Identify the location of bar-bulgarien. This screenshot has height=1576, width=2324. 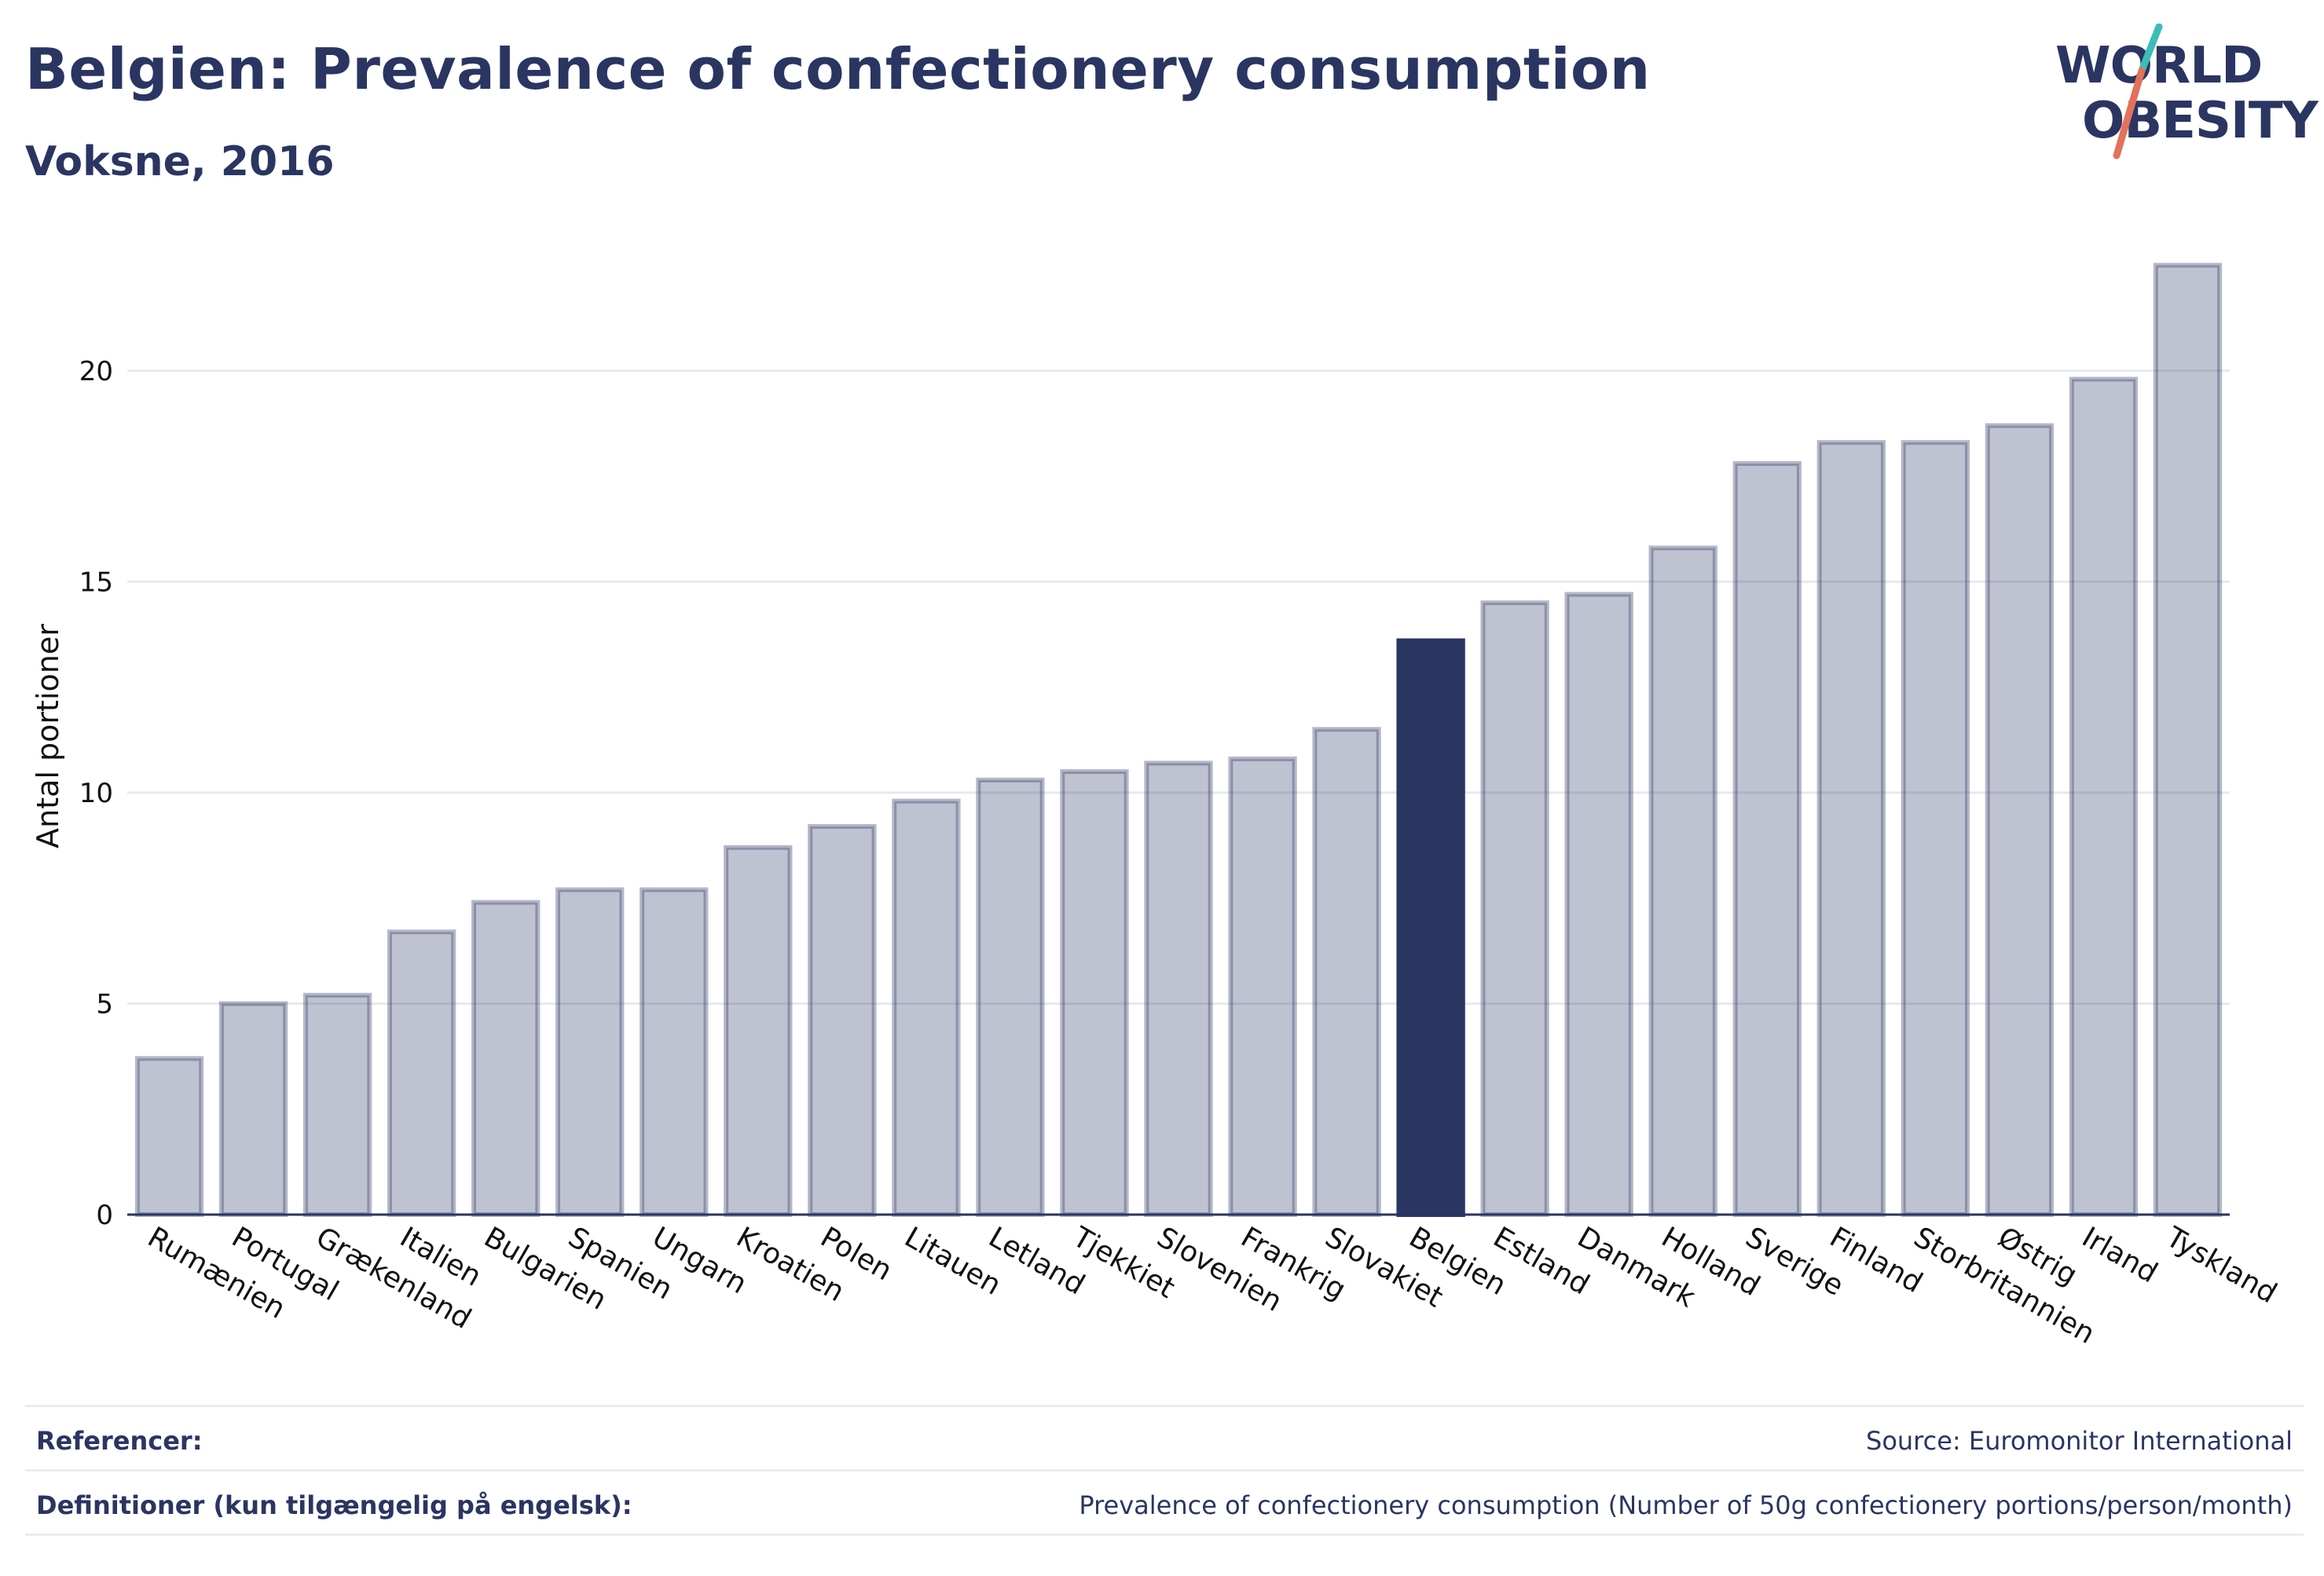
(506, 1058).